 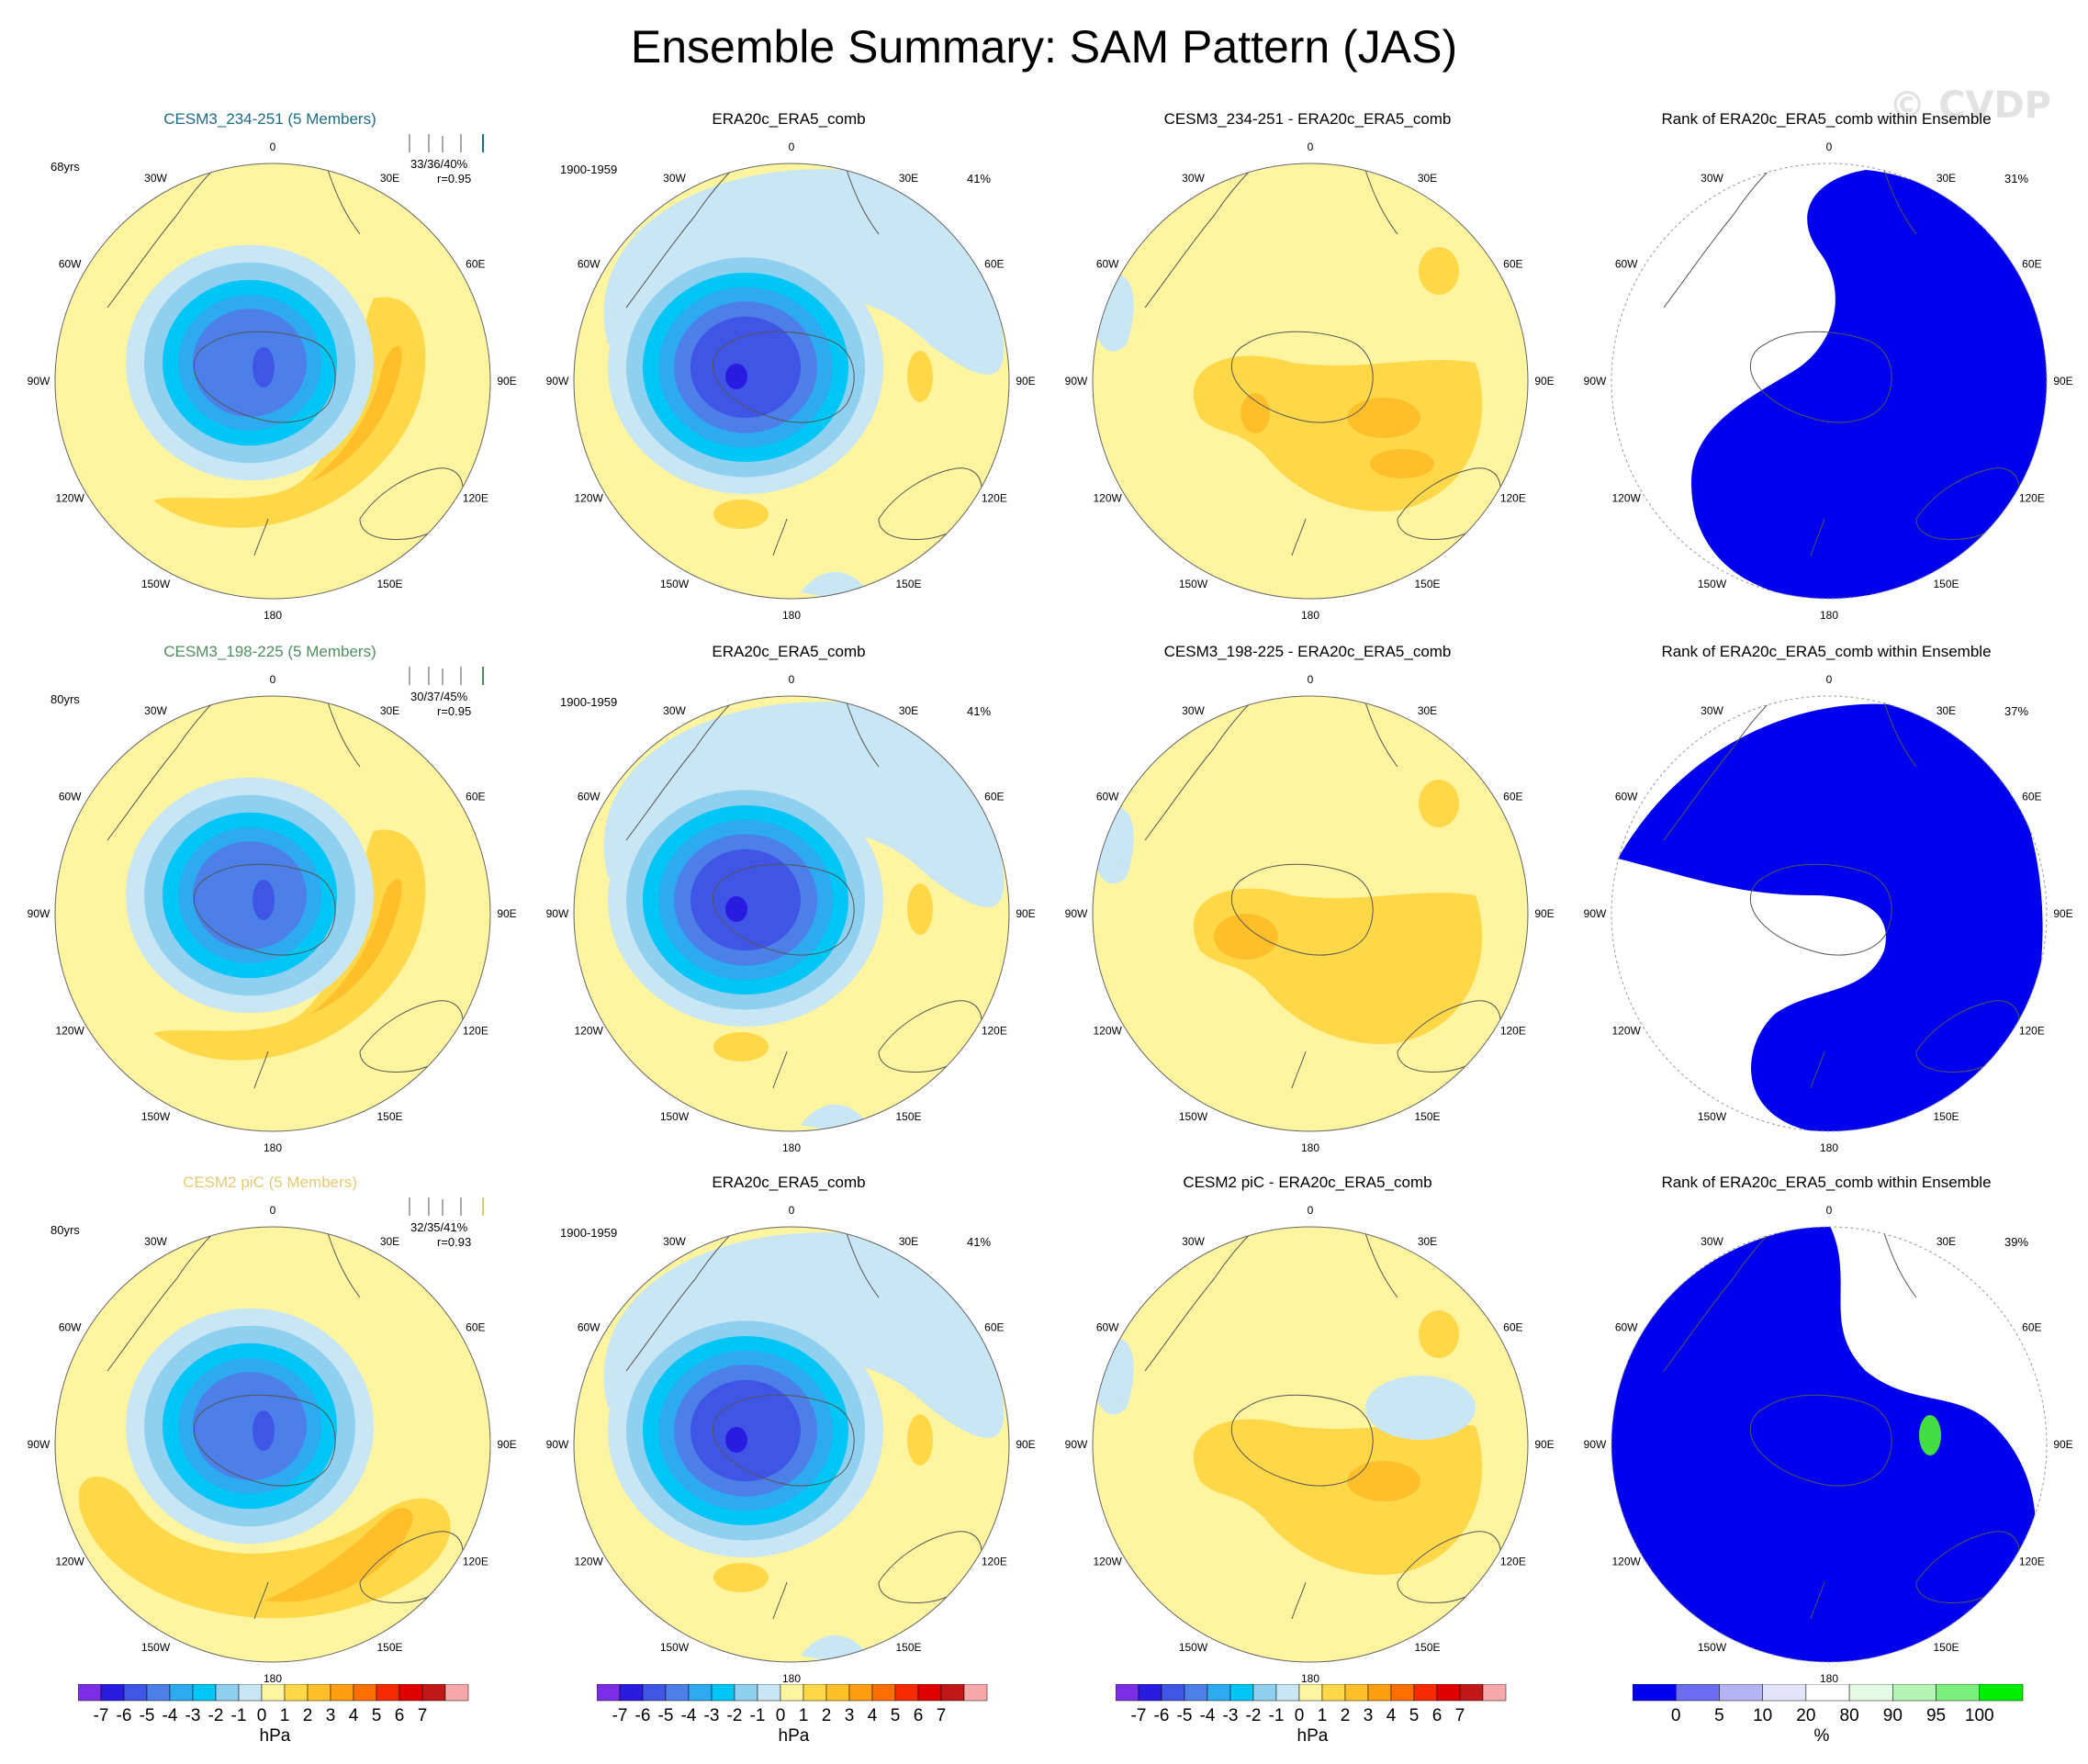 I want to click on colorbar-tick-label: 4, so click(x=1391, y=1715).